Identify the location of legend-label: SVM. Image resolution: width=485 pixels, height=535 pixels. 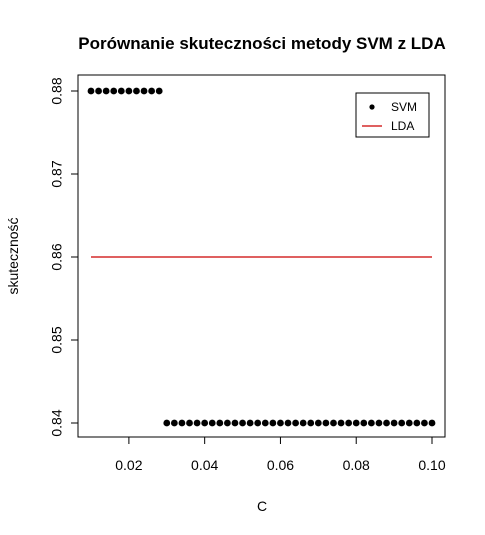
(404, 107).